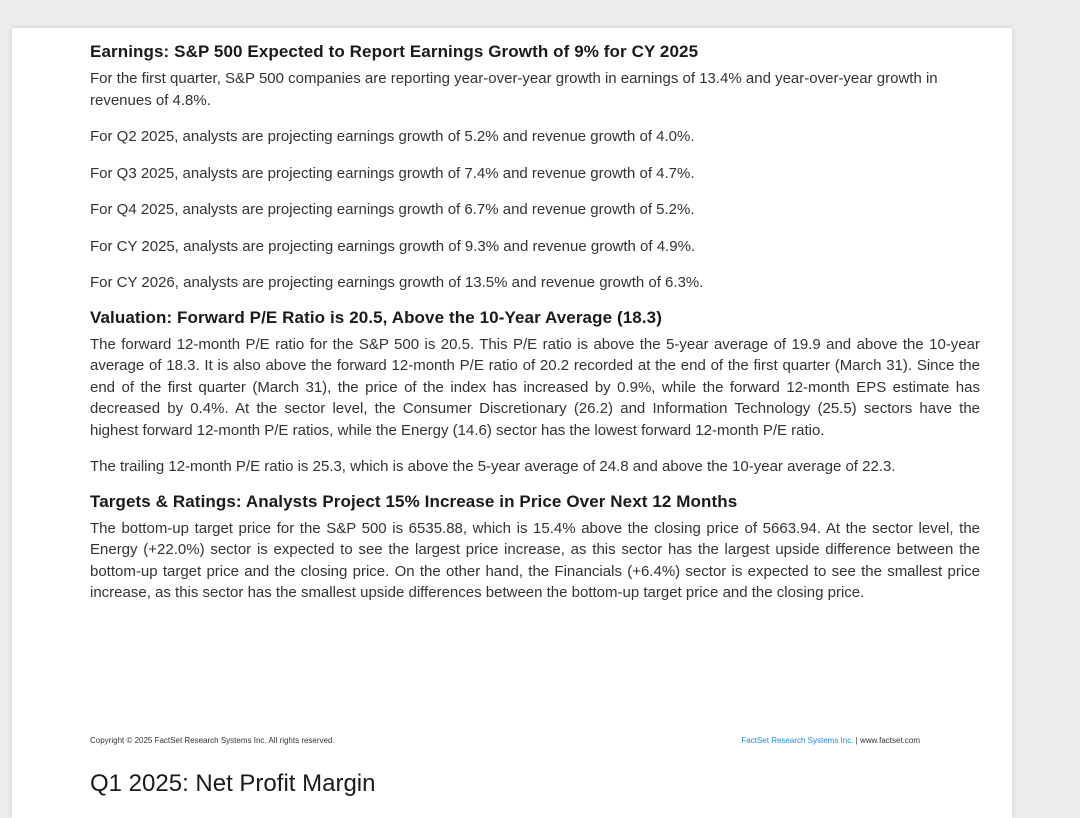  I want to click on company-link: FactSet Research Systems Inc., so click(797, 740).